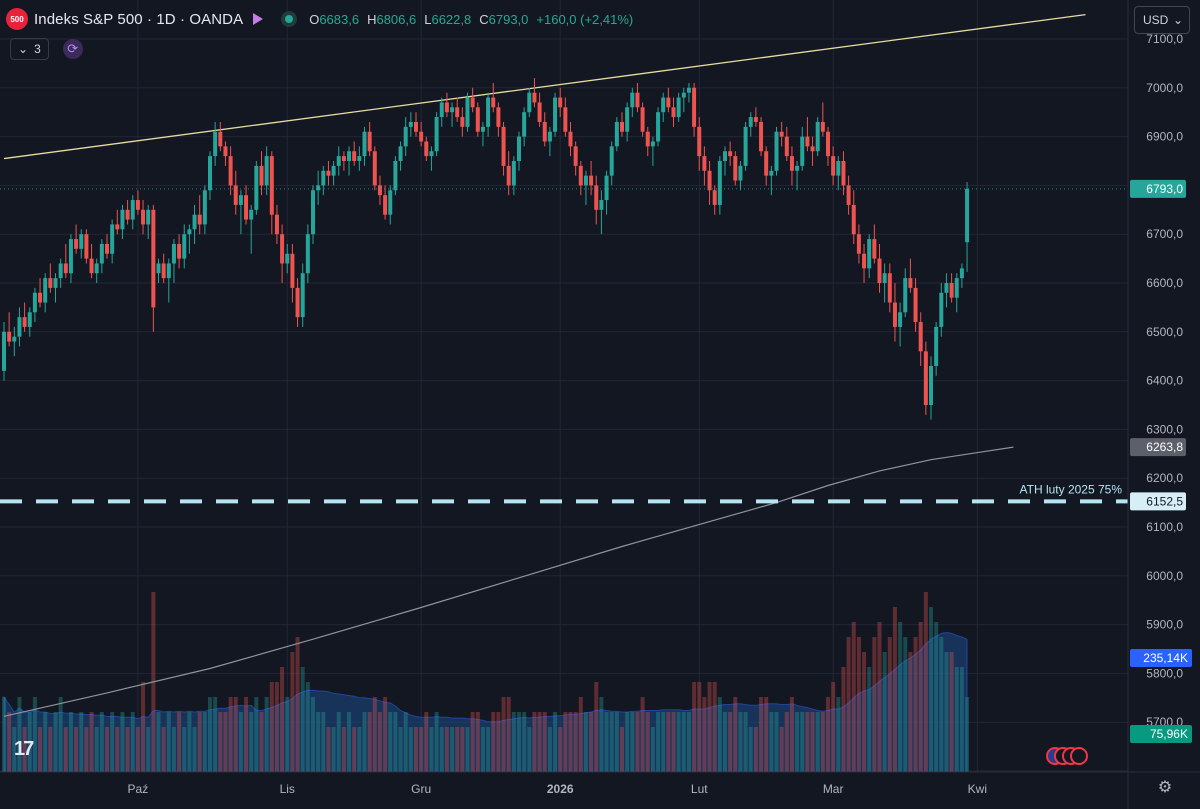 Image resolution: width=1200 pixels, height=809 pixels. What do you see at coordinates (1165, 787) in the screenshot?
I see `settings-gear-icon: ⚙` at bounding box center [1165, 787].